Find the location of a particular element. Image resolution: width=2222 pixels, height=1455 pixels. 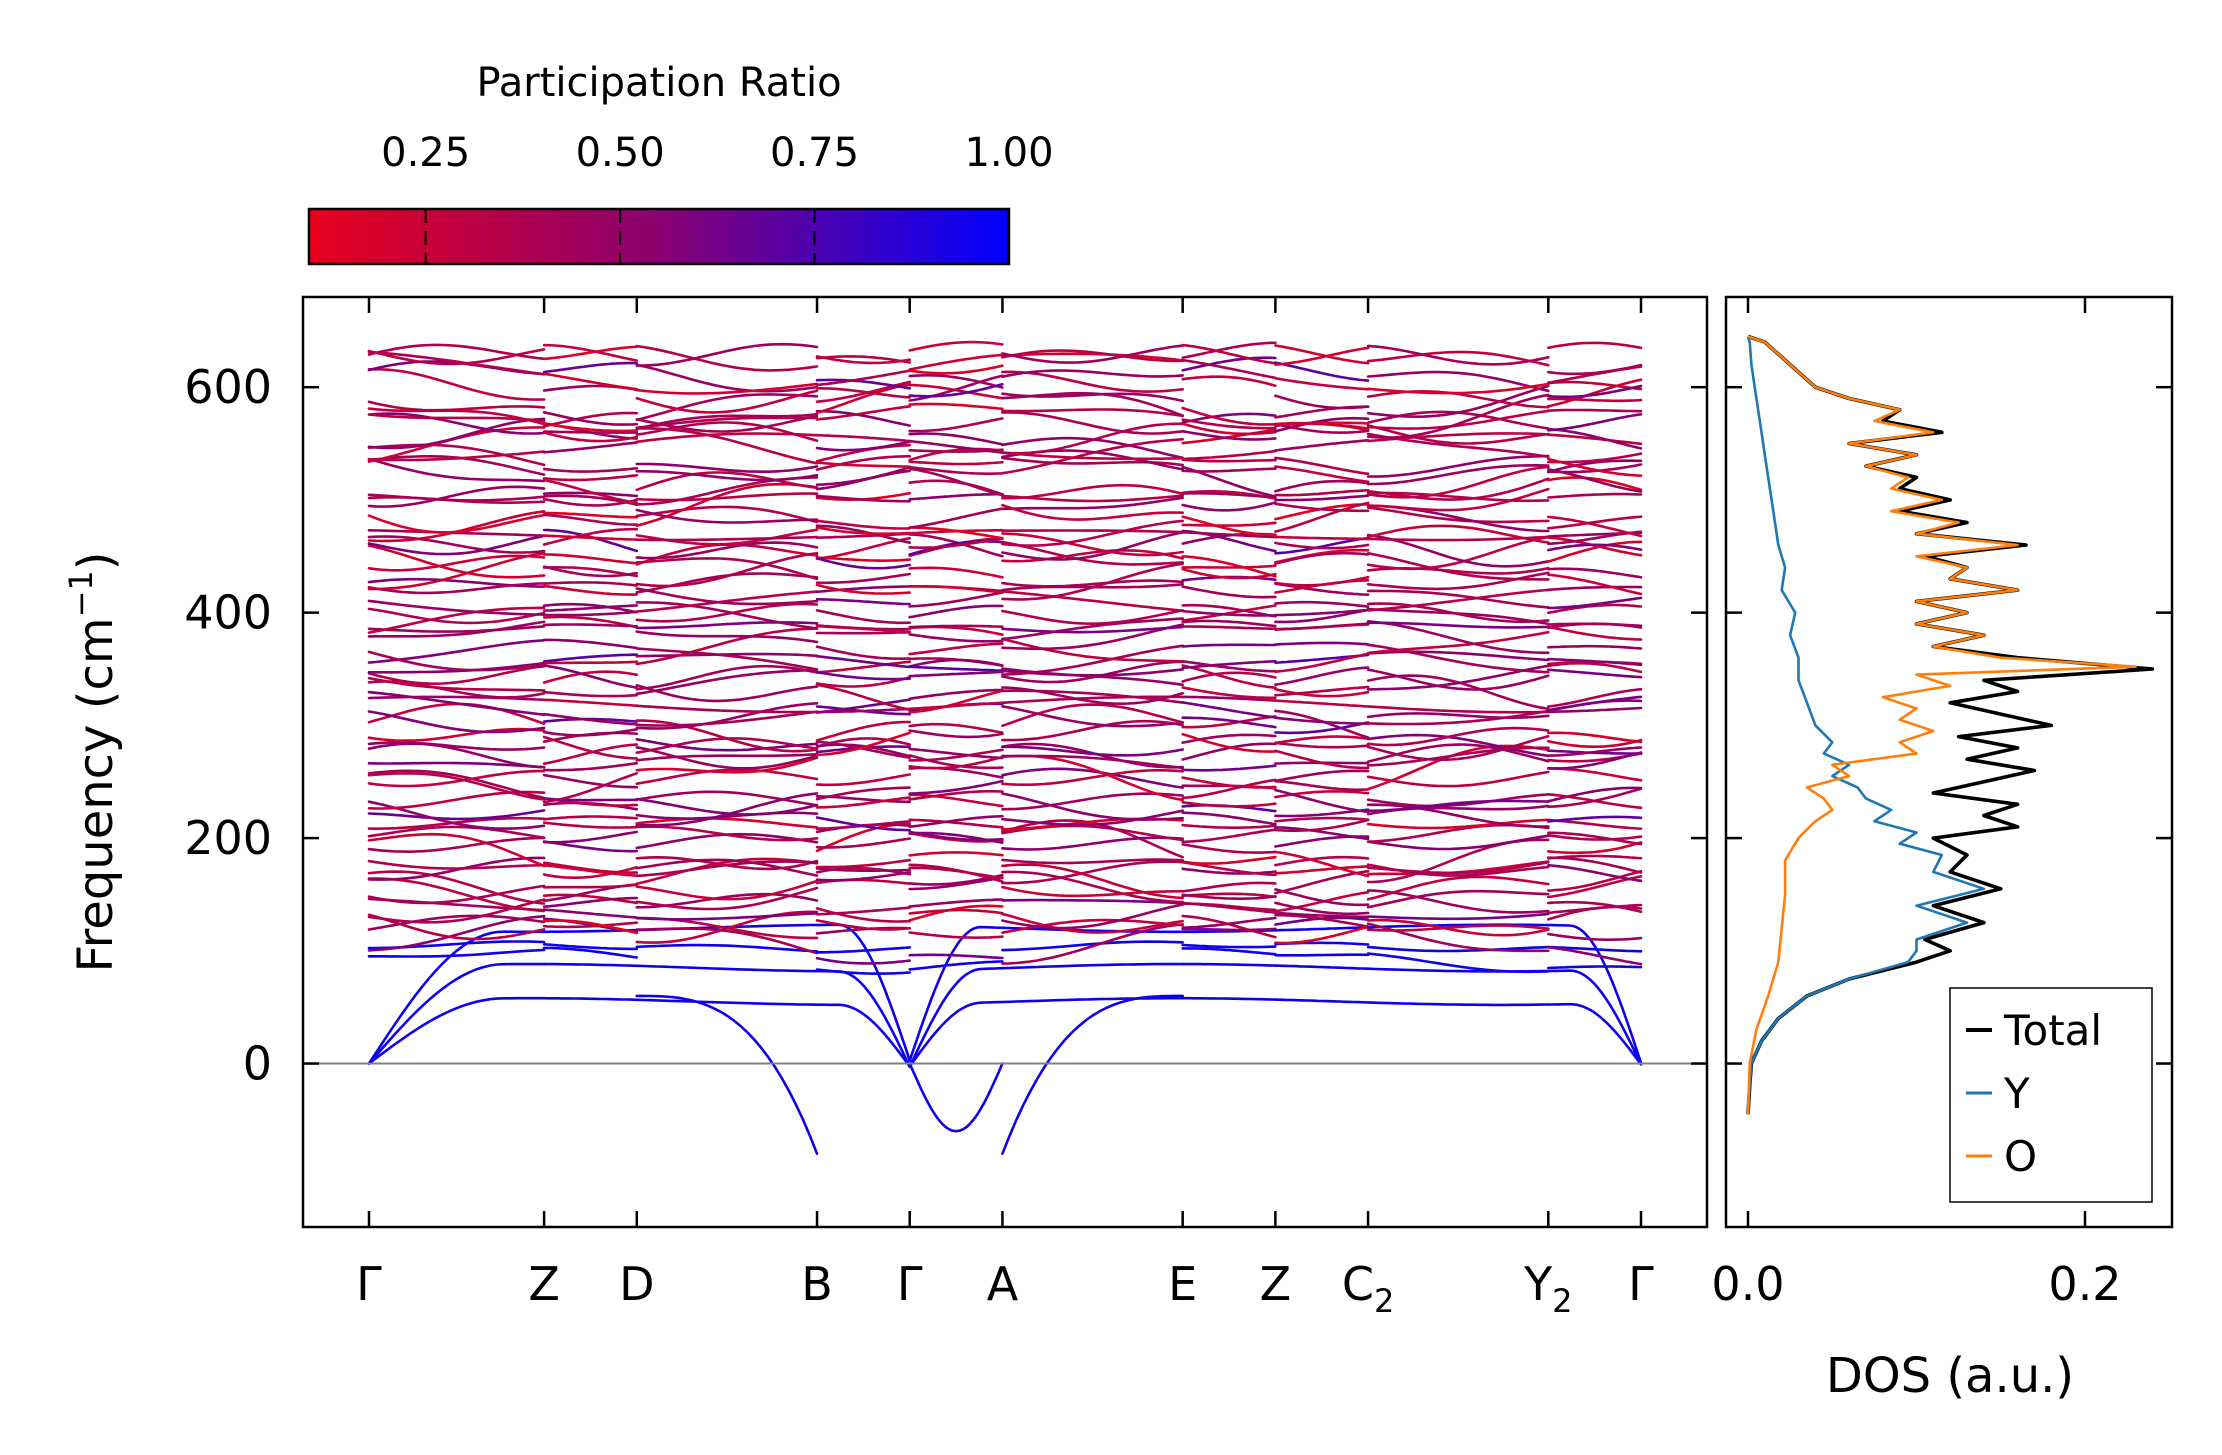

k-point-label: D is located at coordinates (636, 1284).